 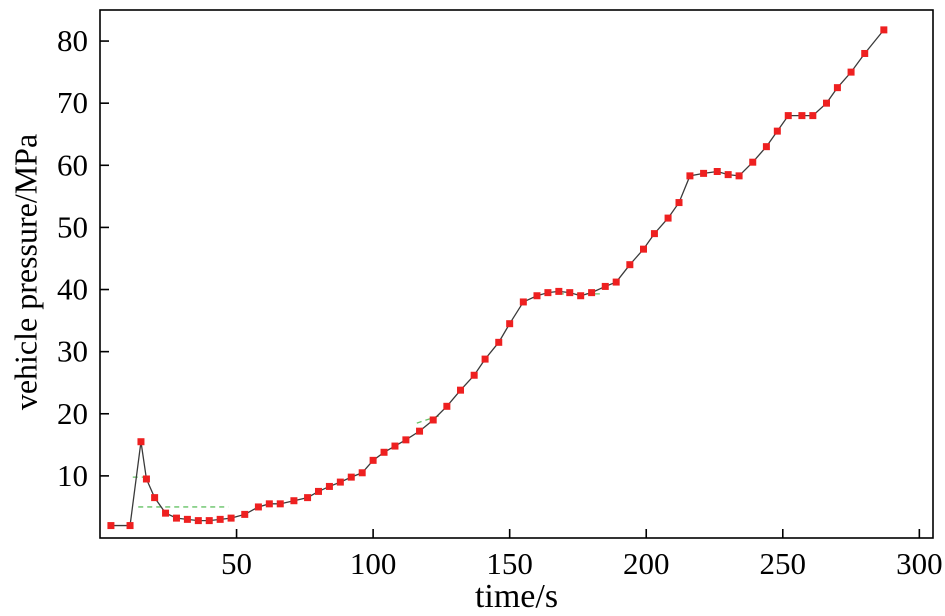 I want to click on x-tick-label: 150, so click(x=509, y=563).